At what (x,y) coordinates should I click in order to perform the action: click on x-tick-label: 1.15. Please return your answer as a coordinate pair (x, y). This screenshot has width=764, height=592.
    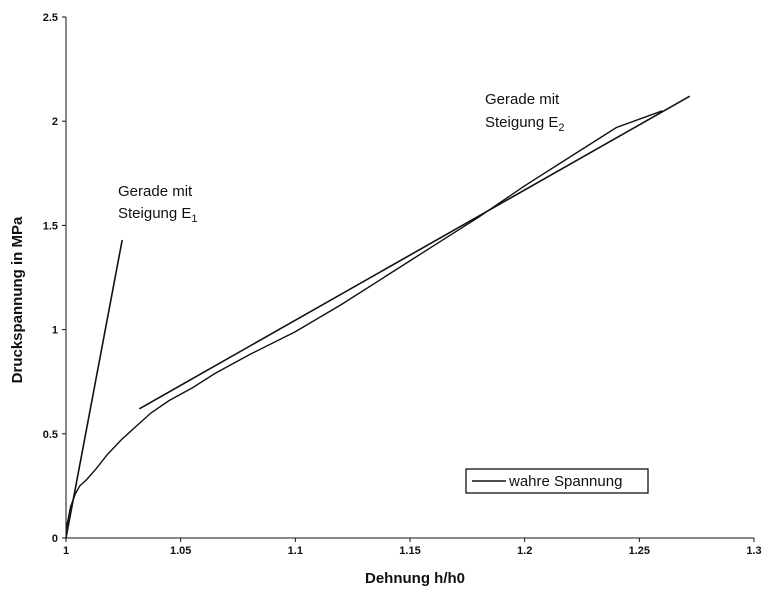
    Looking at the image, I should click on (409, 551).